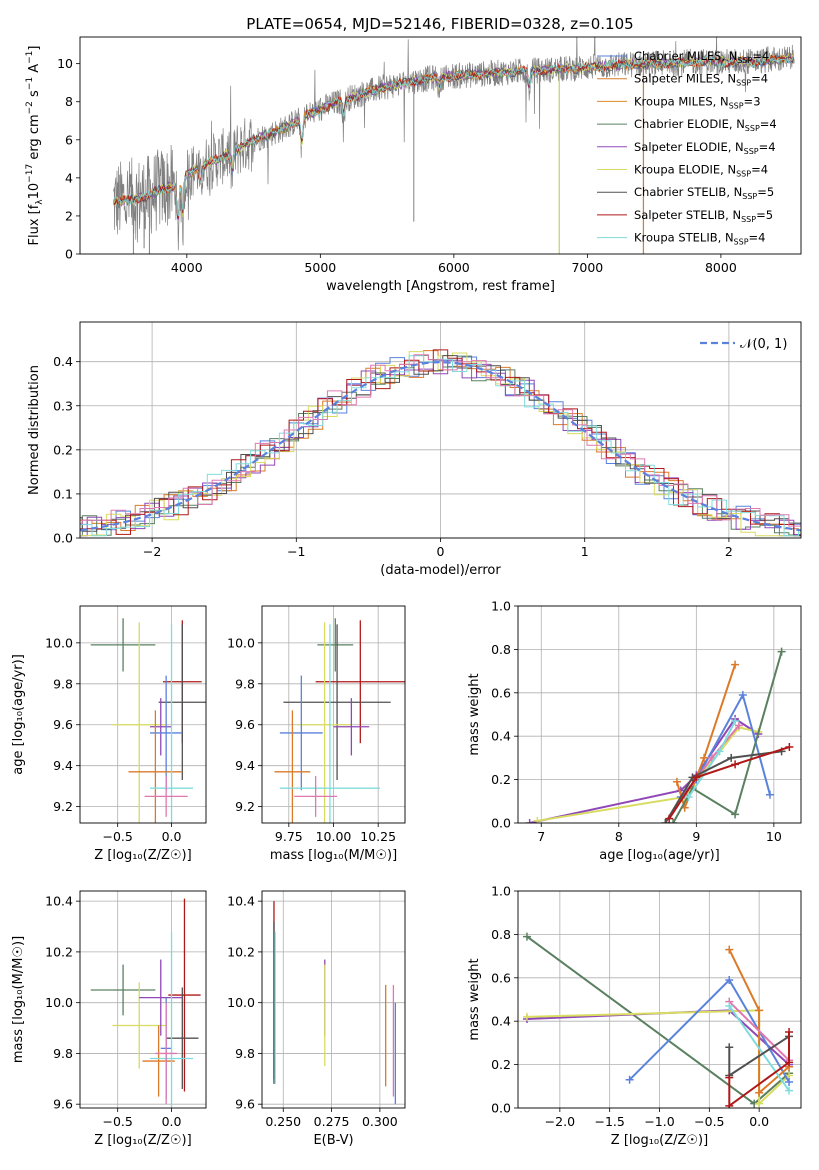 The image size is (819, 1170). I want to click on y-label-part: A, so click(34, 70).